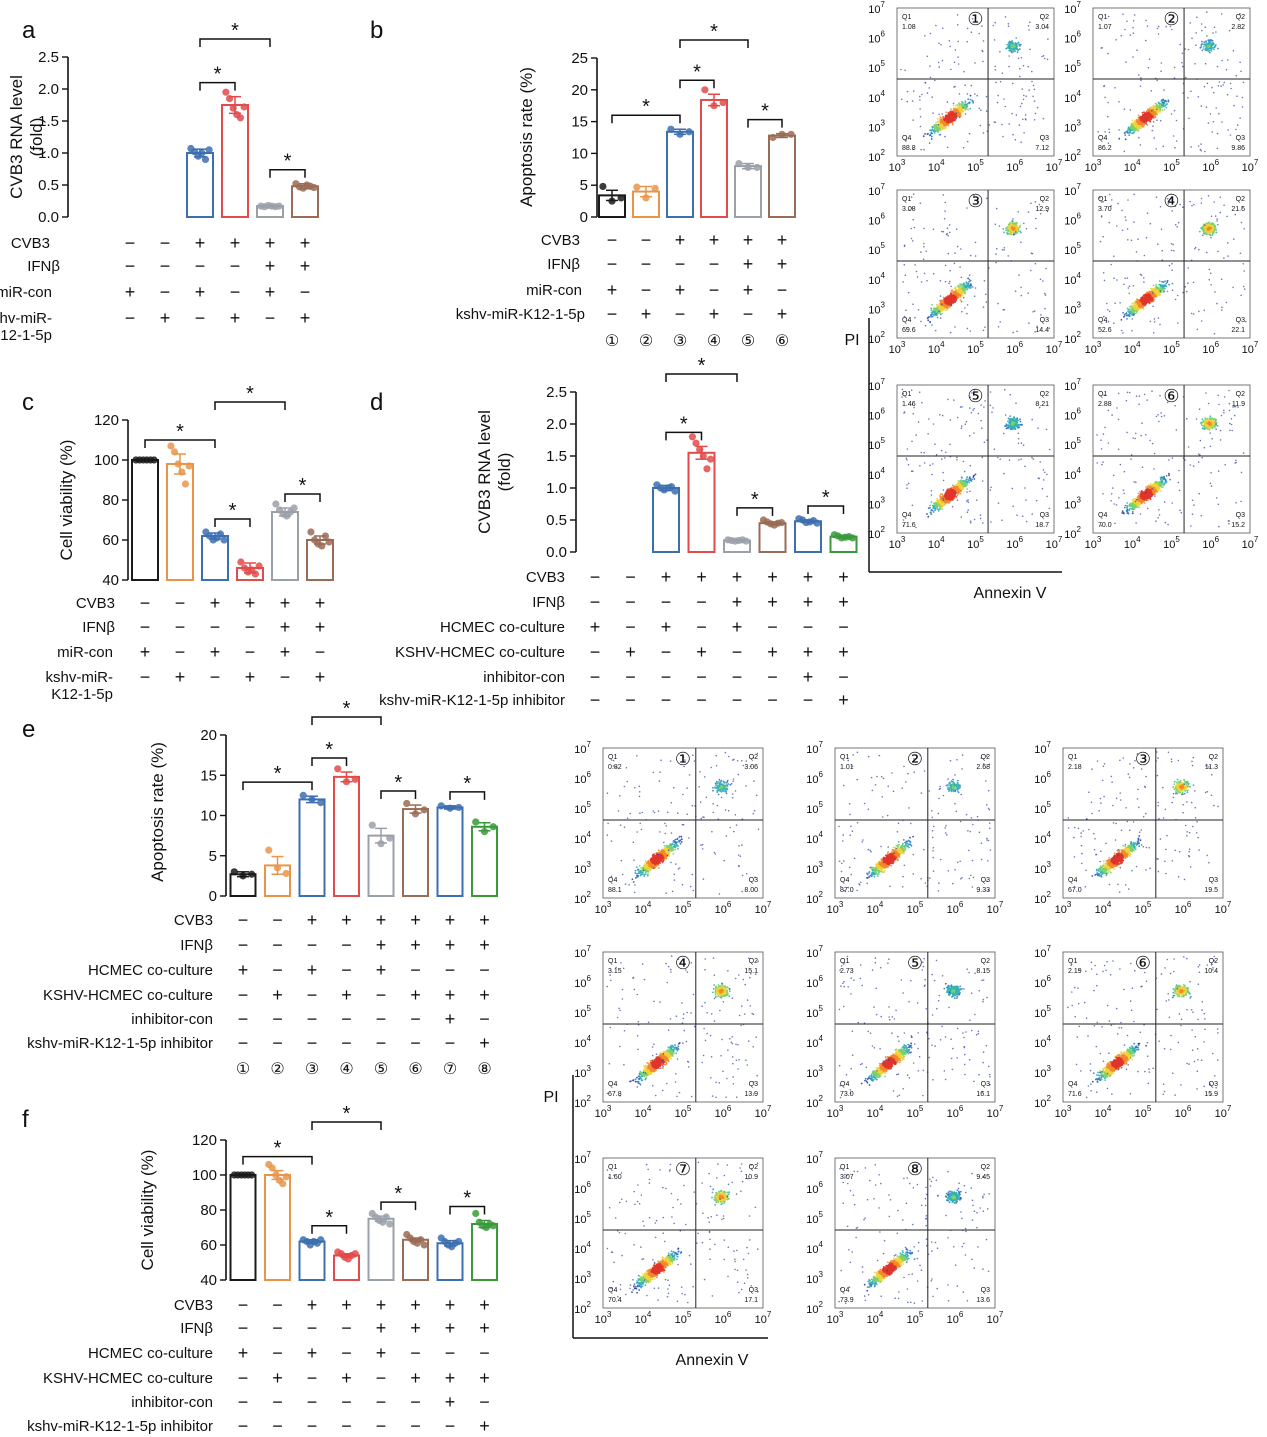 The height and width of the screenshot is (1437, 1267). Describe the element at coordinates (26, 137) in the screenshot. I see `y-axis-label-a: CVB3 RNA level(fold)` at that location.